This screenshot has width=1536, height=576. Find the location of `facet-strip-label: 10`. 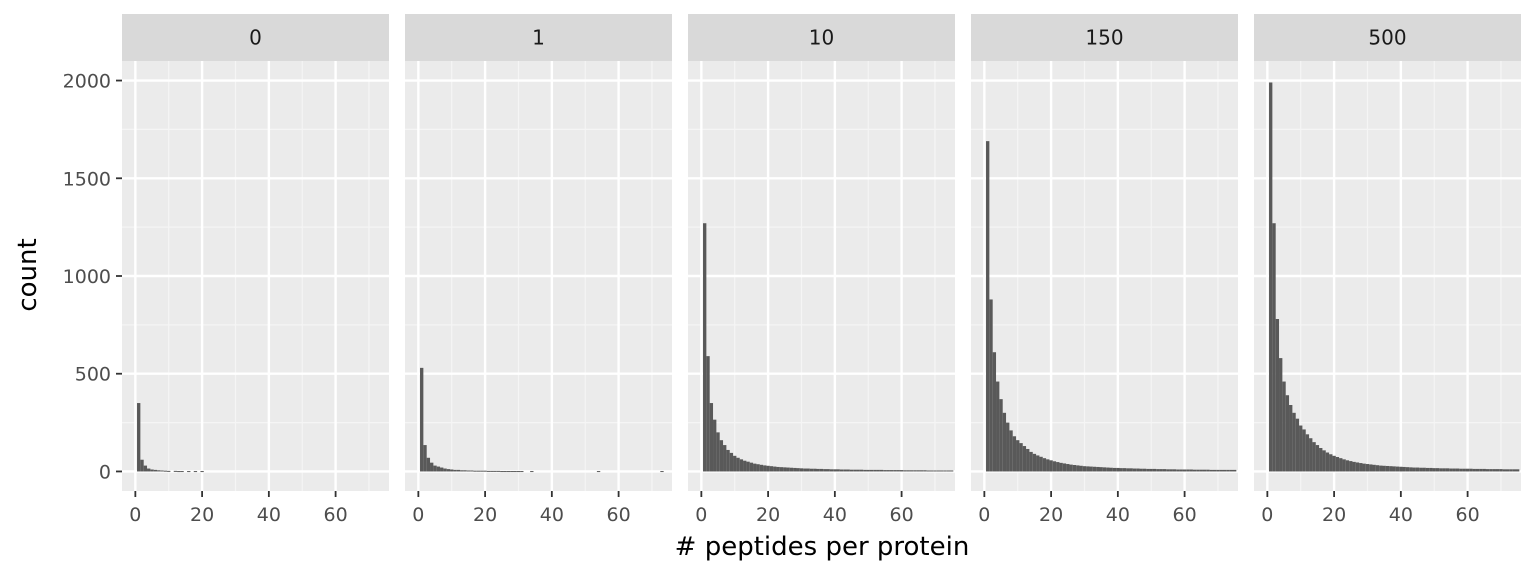

facet-strip-label: 10 is located at coordinates (821, 38).